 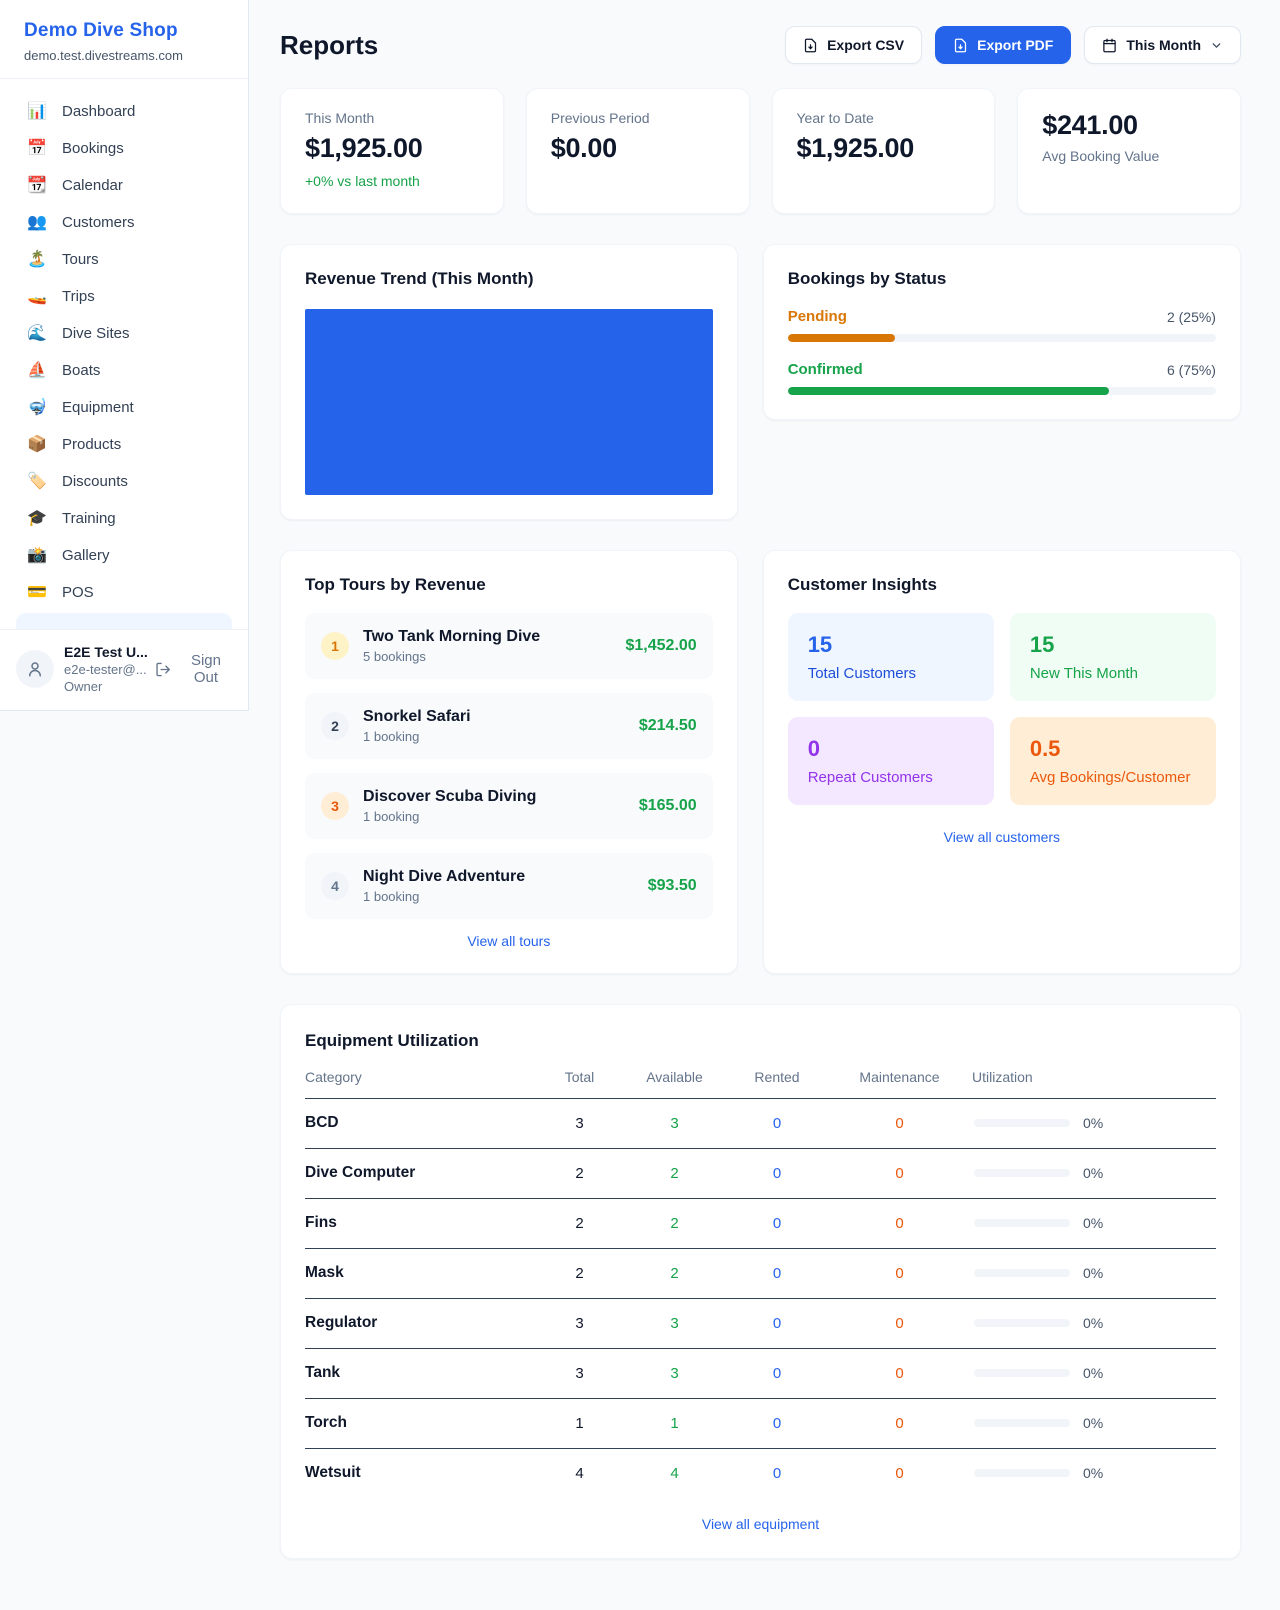 I want to click on sidebar-item-trips: 🚤 Trips, so click(x=124, y=296).